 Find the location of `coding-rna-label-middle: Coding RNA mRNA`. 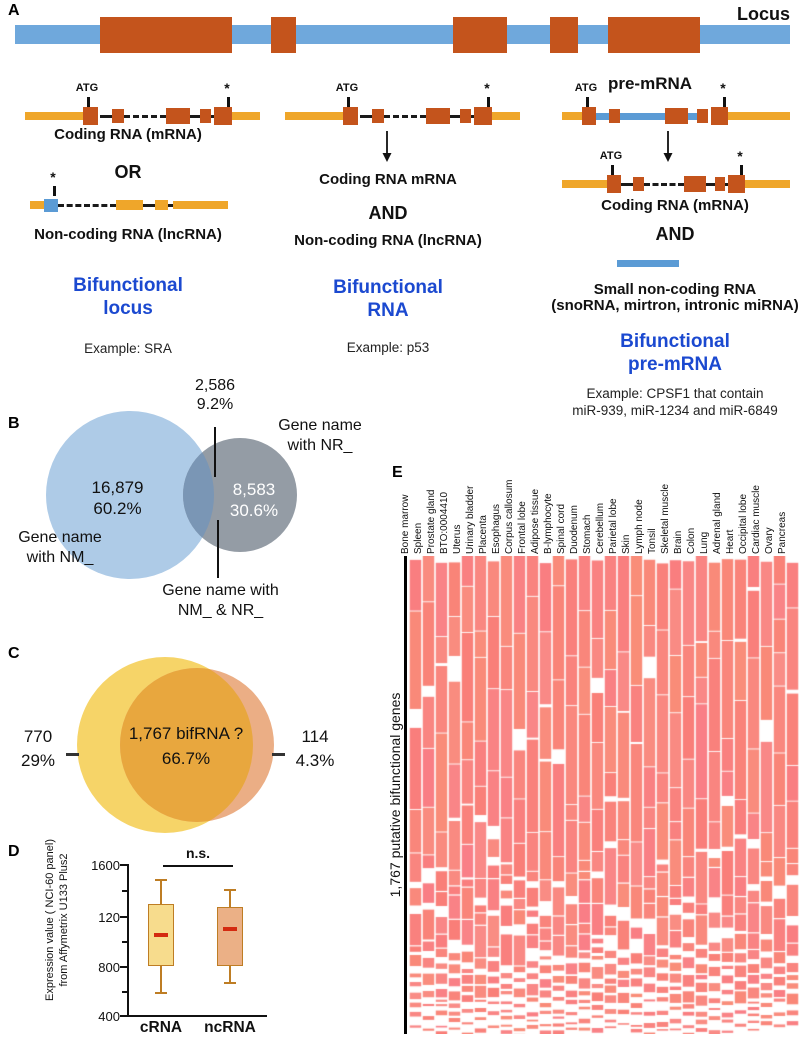

coding-rna-label-middle: Coding RNA mRNA is located at coordinates (388, 179).